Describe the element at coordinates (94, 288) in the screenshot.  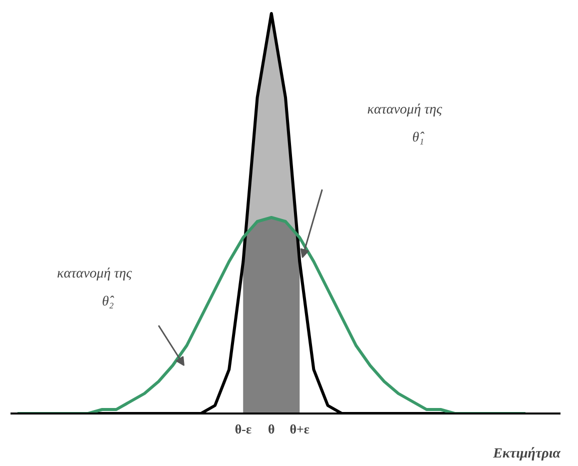
I see `annotation: κατανομή της θ̂₂` at that location.